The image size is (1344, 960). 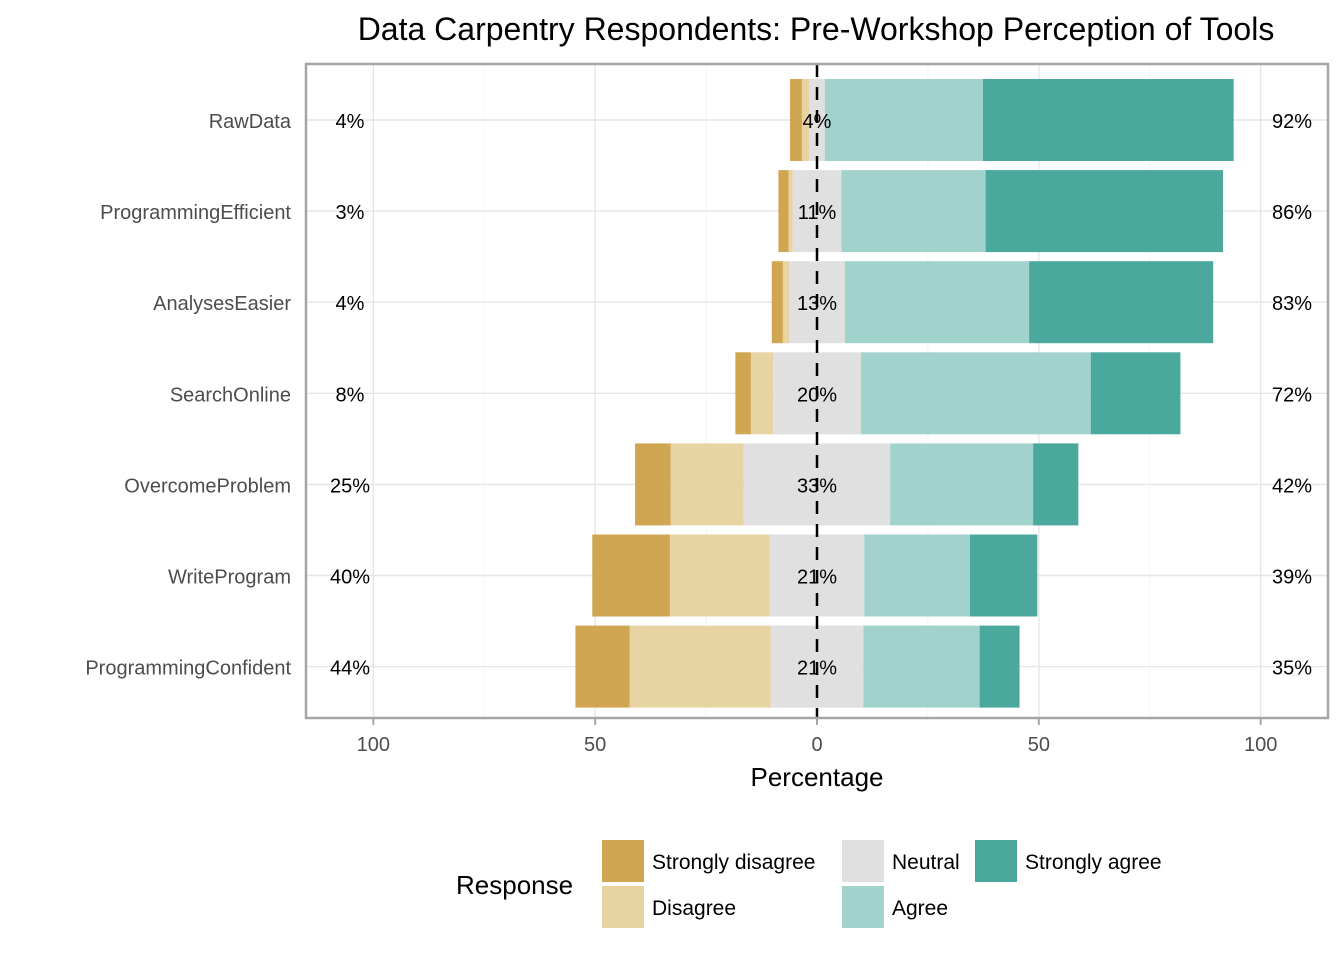 What do you see at coordinates (817, 777) in the screenshot?
I see `x-axis-title: Percentage` at bounding box center [817, 777].